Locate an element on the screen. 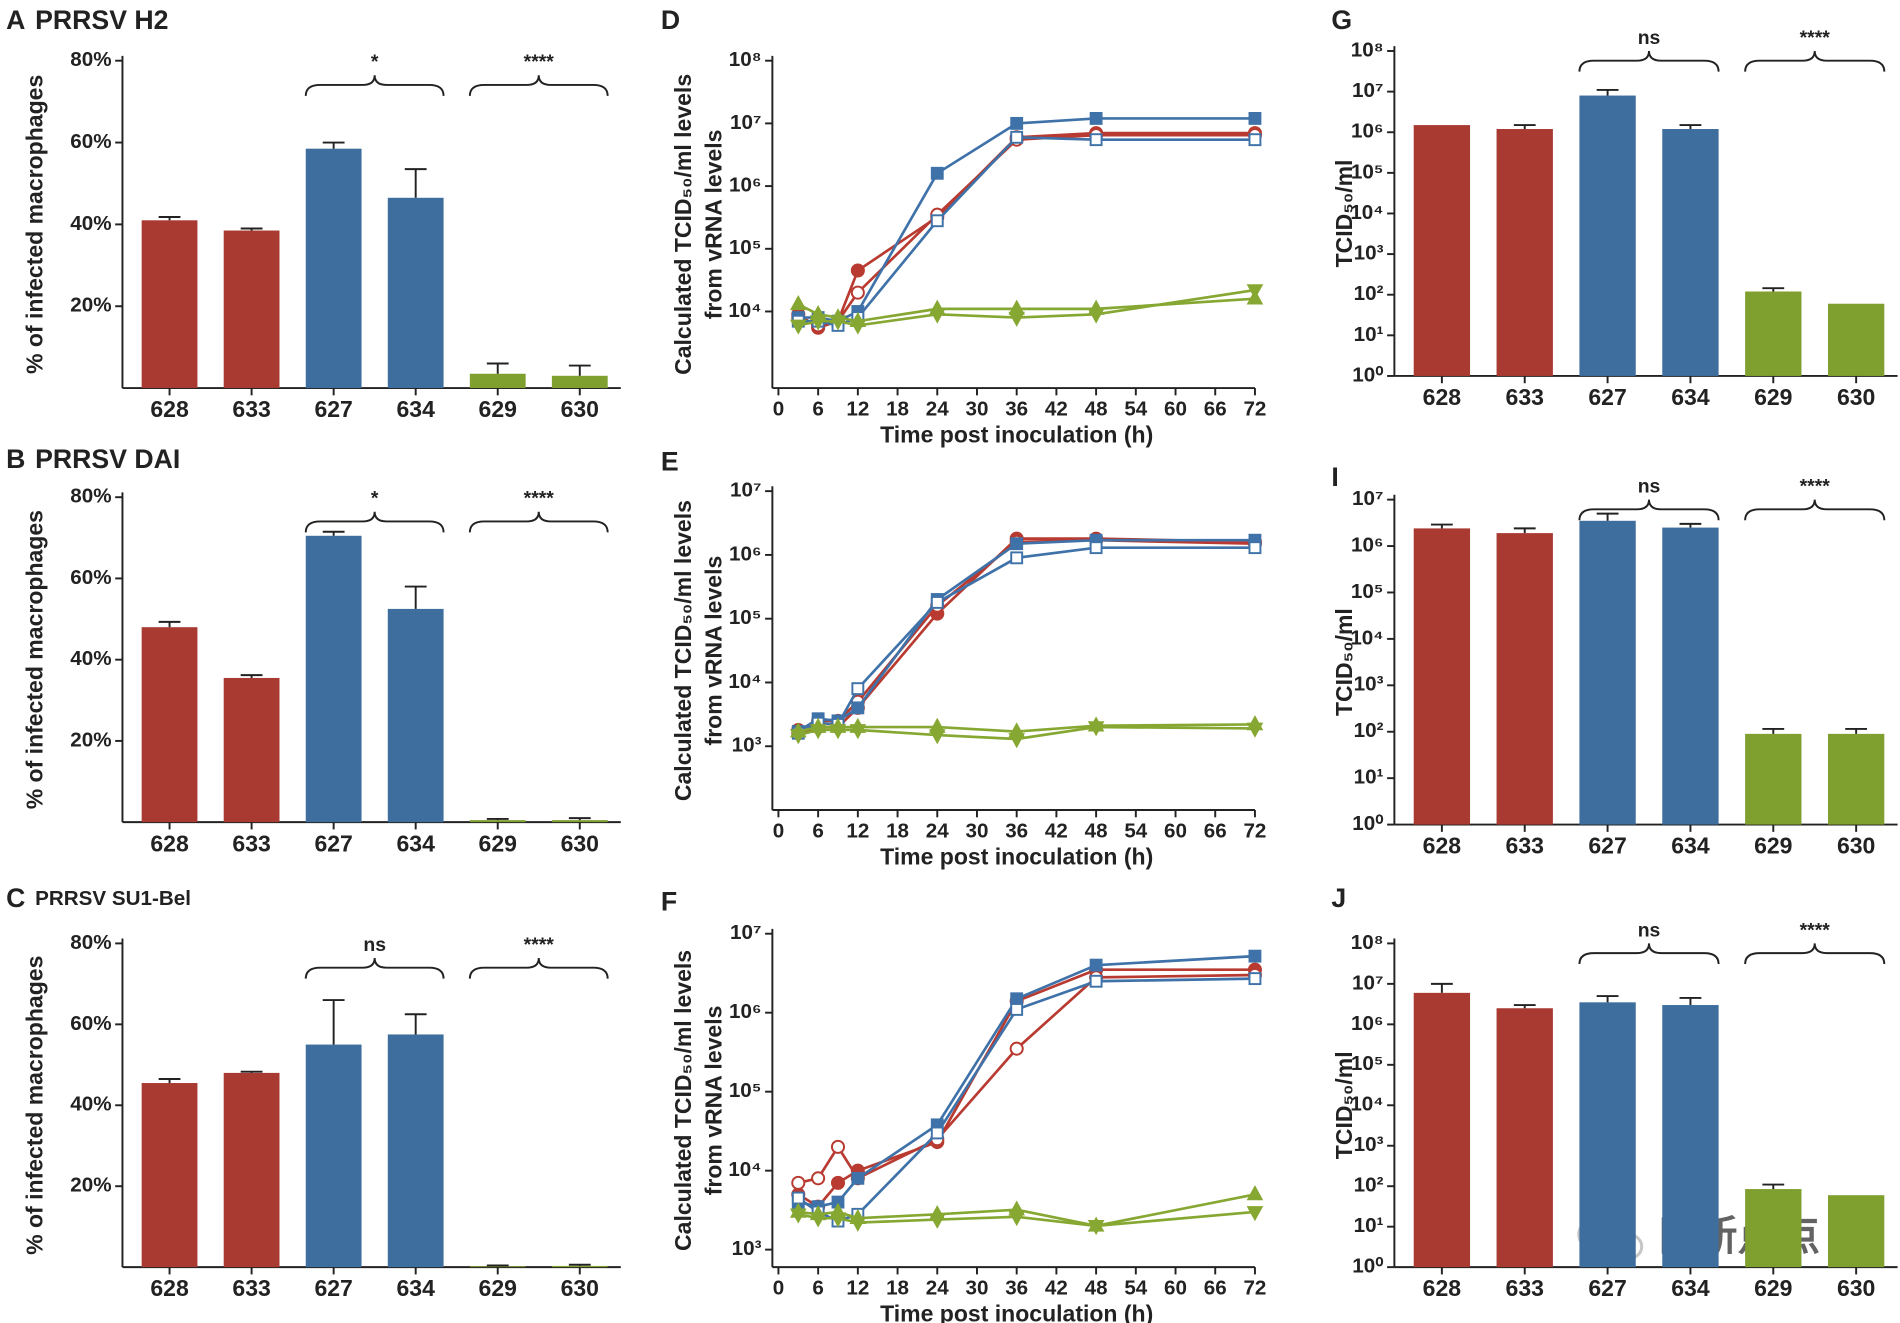  x-tick-label: 66 is located at coordinates (1215, 1287).